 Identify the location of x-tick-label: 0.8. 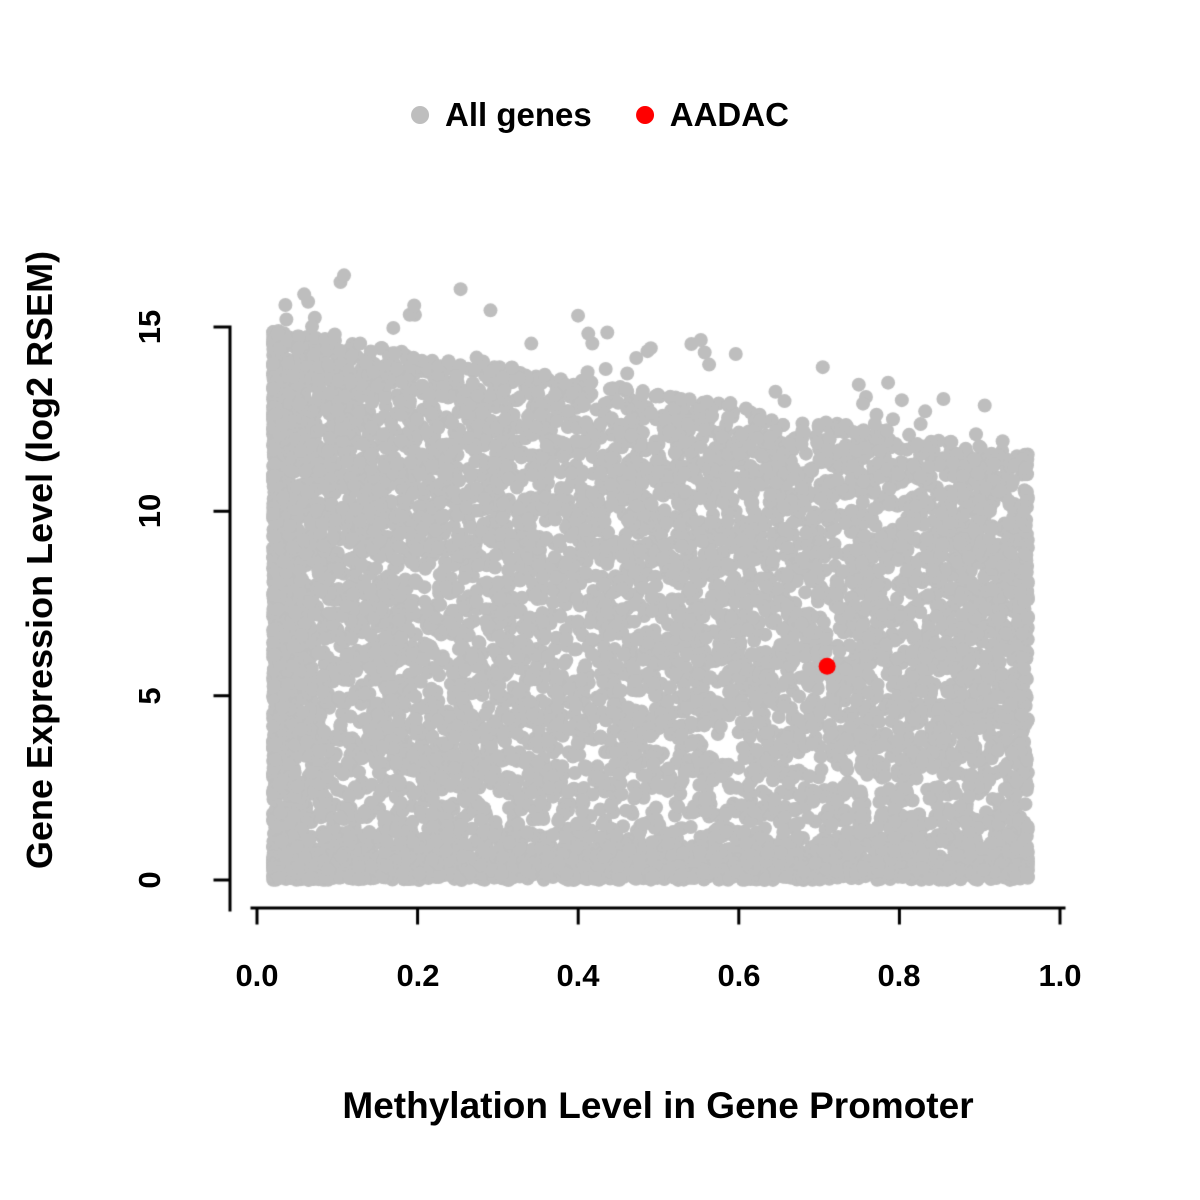
(899, 975).